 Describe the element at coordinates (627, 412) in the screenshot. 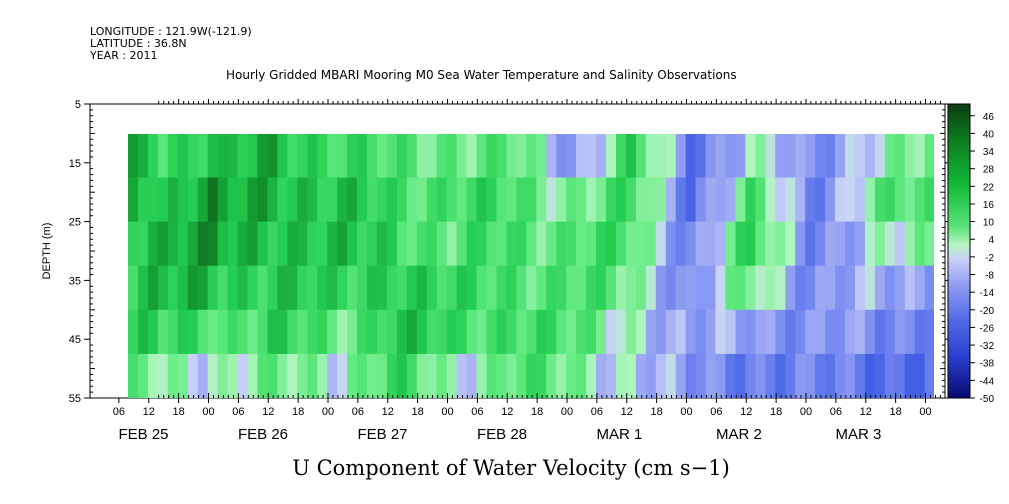

I see `x-tick-label: 12` at that location.